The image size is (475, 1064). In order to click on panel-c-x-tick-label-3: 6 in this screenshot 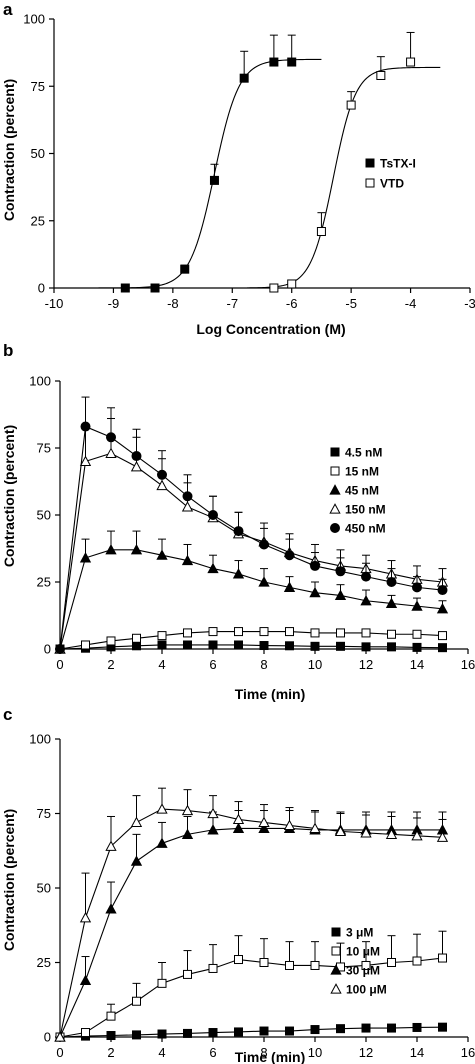, I will do `click(212, 1052)`.